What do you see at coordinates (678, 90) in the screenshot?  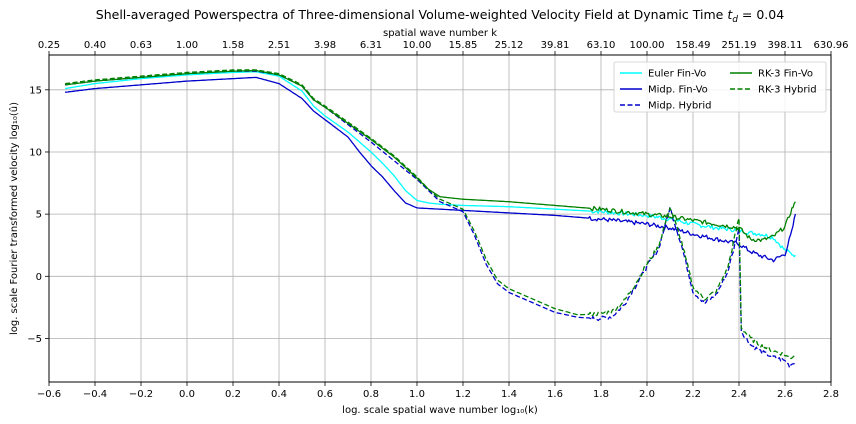 I see `legend-label: Midp. Fin-Vo` at bounding box center [678, 90].